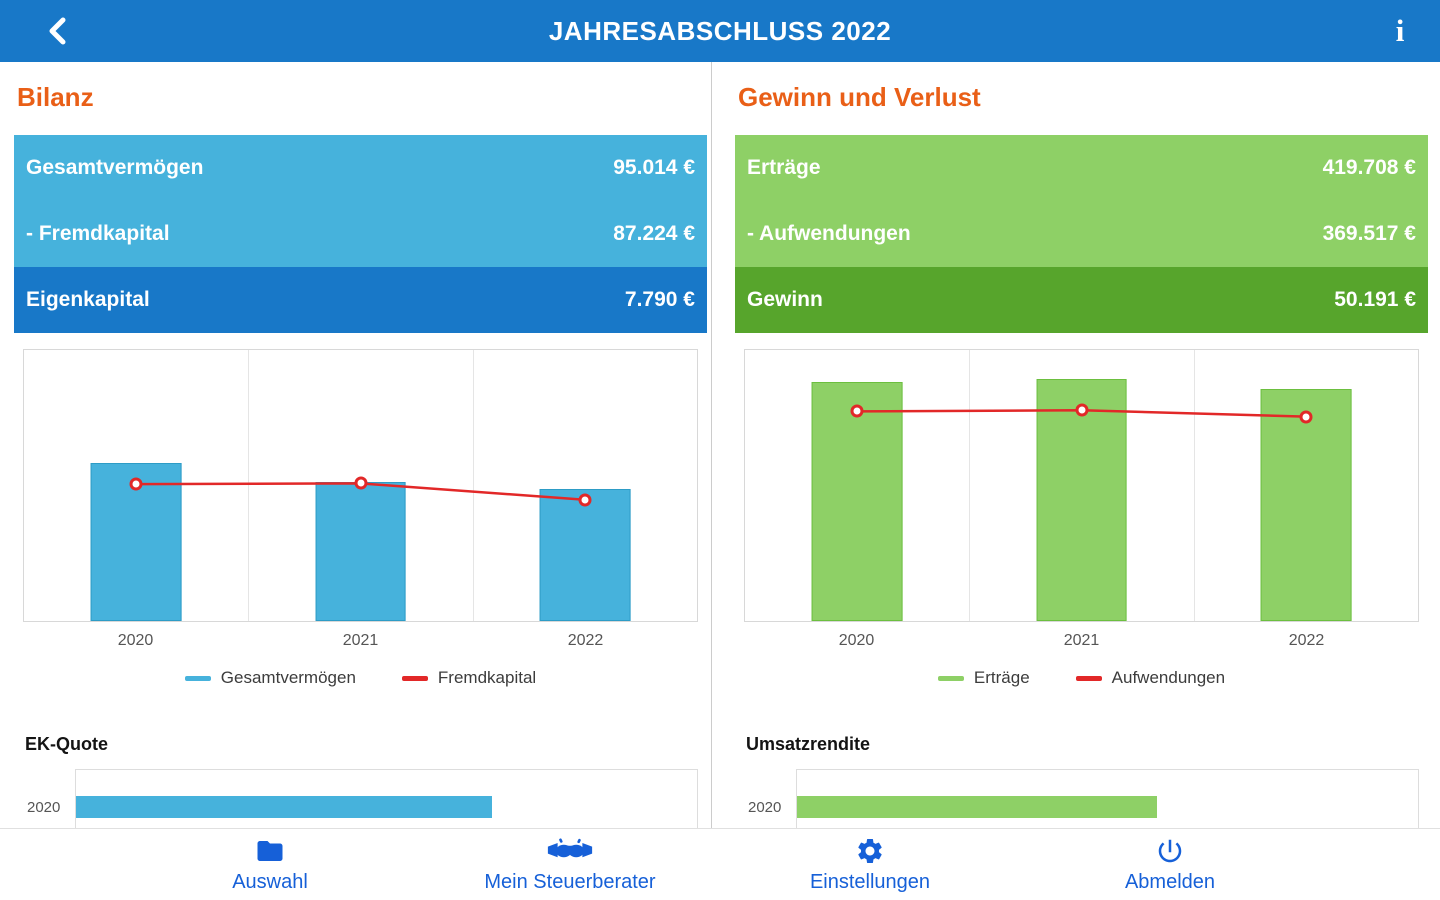 The image size is (1440, 900). What do you see at coordinates (288, 677) in the screenshot?
I see `legend-label: Gesamtvermögen` at bounding box center [288, 677].